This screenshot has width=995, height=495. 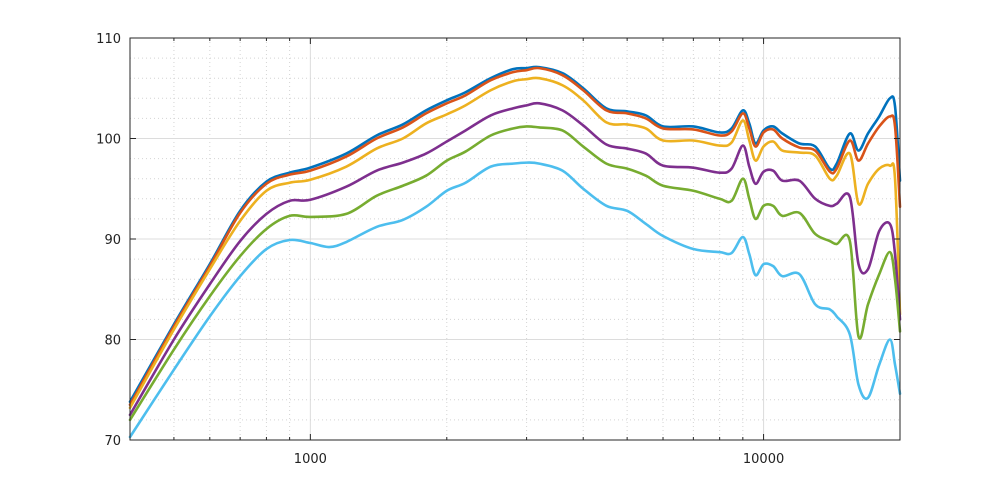 I want to click on y-axis-tick-labels: 70 80 90 100 110, so click(x=108, y=240).